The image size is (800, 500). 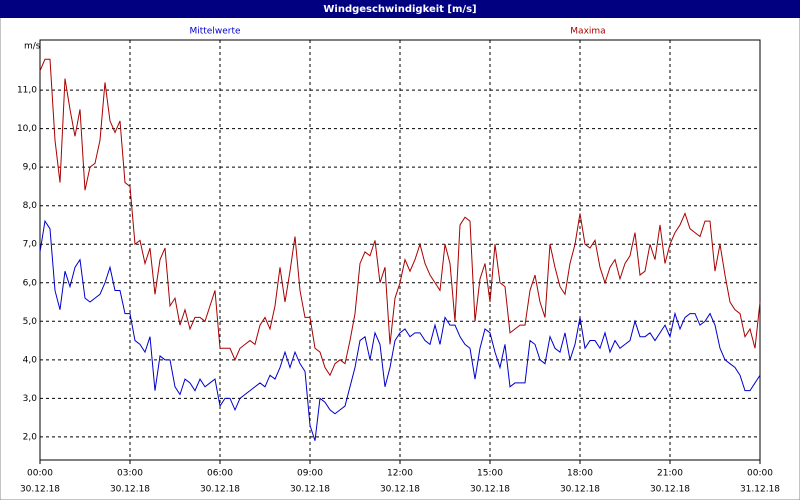 What do you see at coordinates (30, 206) in the screenshot?
I see `y-tick-label: 8,0` at bounding box center [30, 206].